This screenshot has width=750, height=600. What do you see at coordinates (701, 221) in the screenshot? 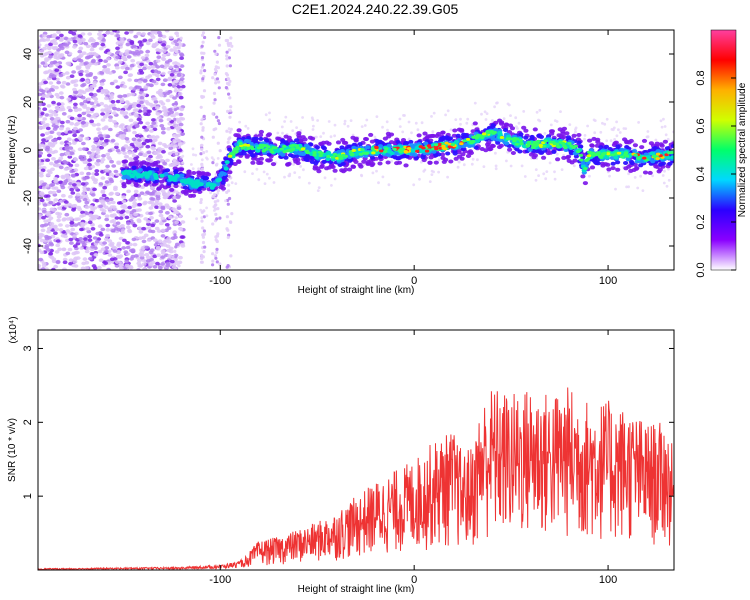
I see `colorbar-tick-label: 0.2` at bounding box center [701, 221].